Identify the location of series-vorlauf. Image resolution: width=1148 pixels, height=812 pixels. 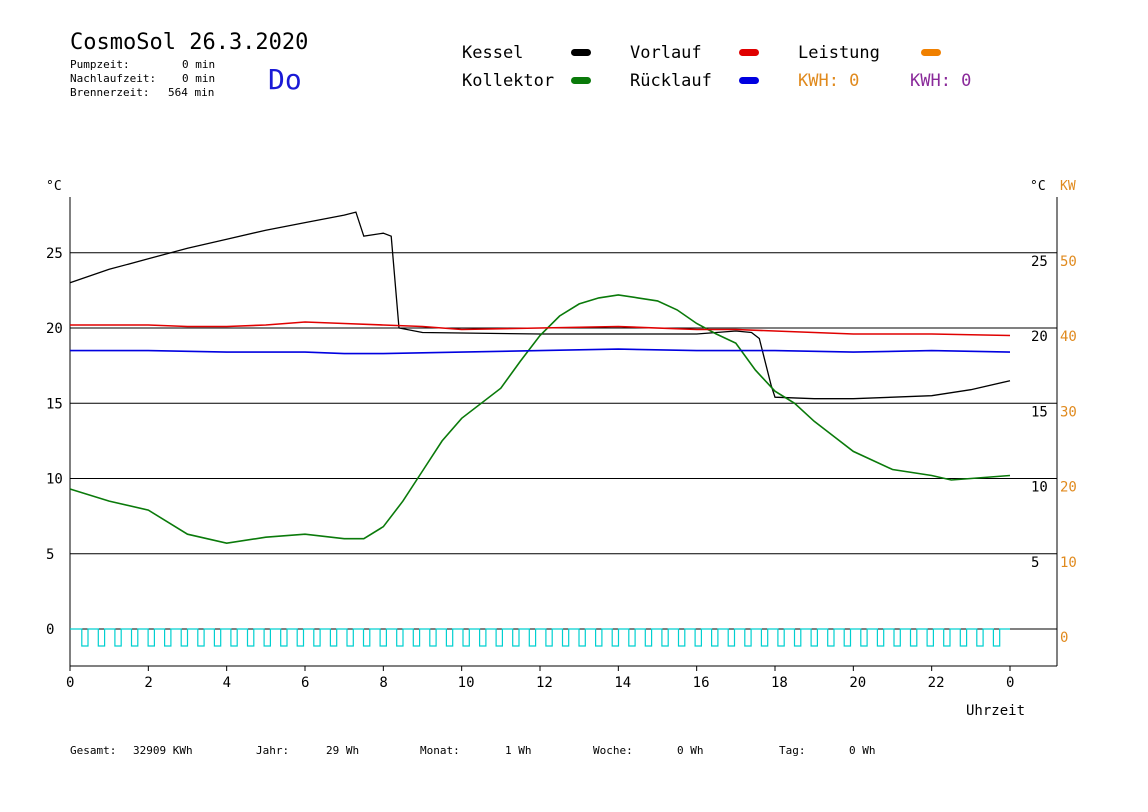
(540, 329).